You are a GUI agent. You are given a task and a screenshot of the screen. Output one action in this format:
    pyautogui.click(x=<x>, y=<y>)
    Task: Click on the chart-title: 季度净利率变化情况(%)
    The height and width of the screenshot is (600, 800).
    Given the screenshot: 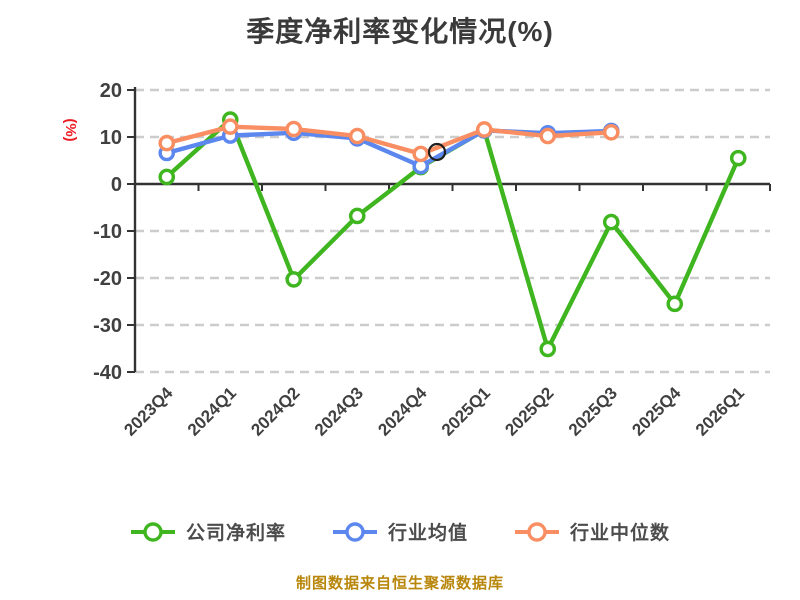 What is the action you would take?
    pyautogui.click(x=400, y=31)
    